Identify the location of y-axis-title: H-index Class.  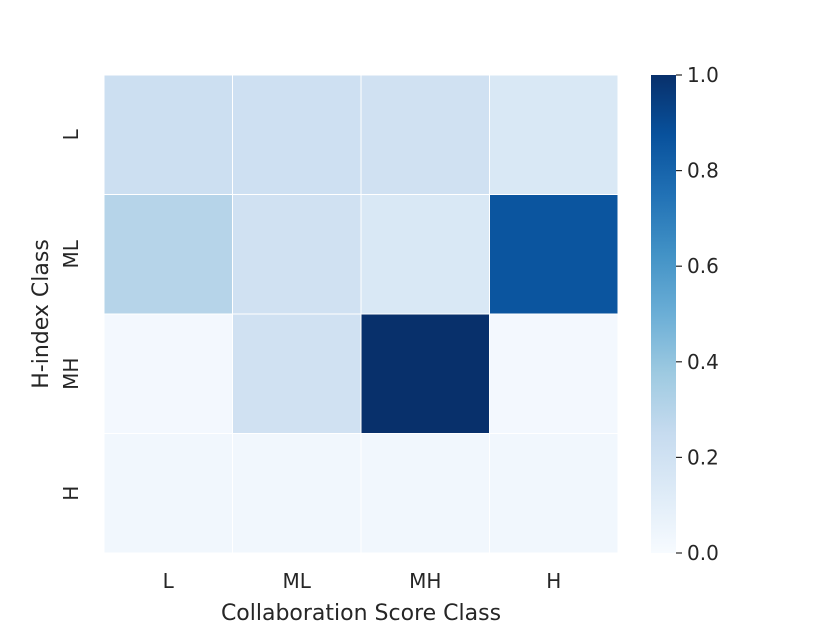
(41, 314).